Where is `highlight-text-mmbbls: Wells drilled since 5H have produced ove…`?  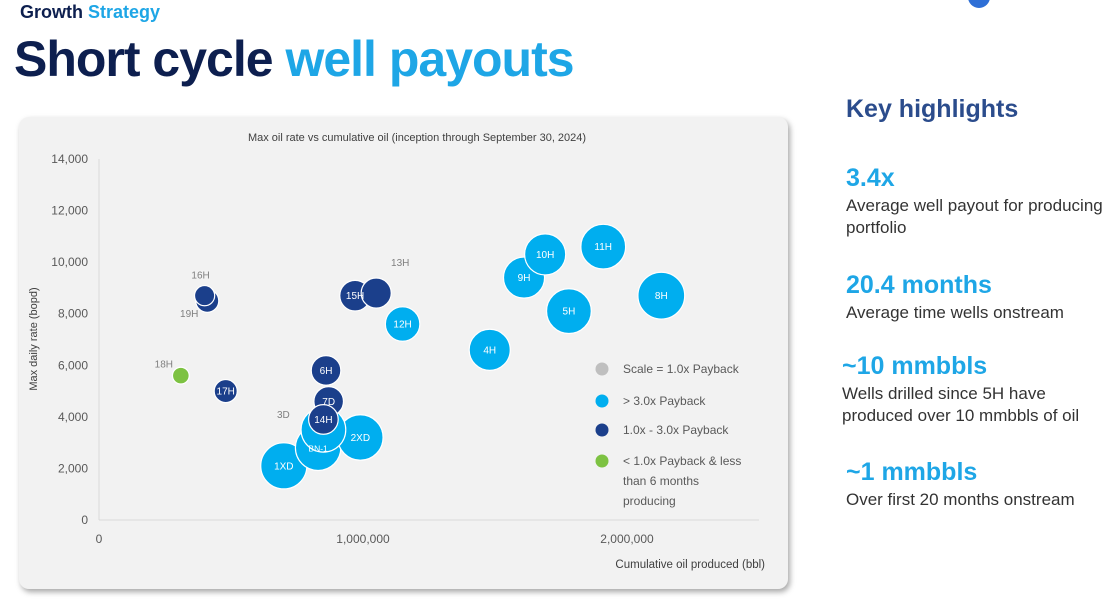
highlight-text-mmbbls: Wells drilled since 5H have produced ove… is located at coordinates (961, 404).